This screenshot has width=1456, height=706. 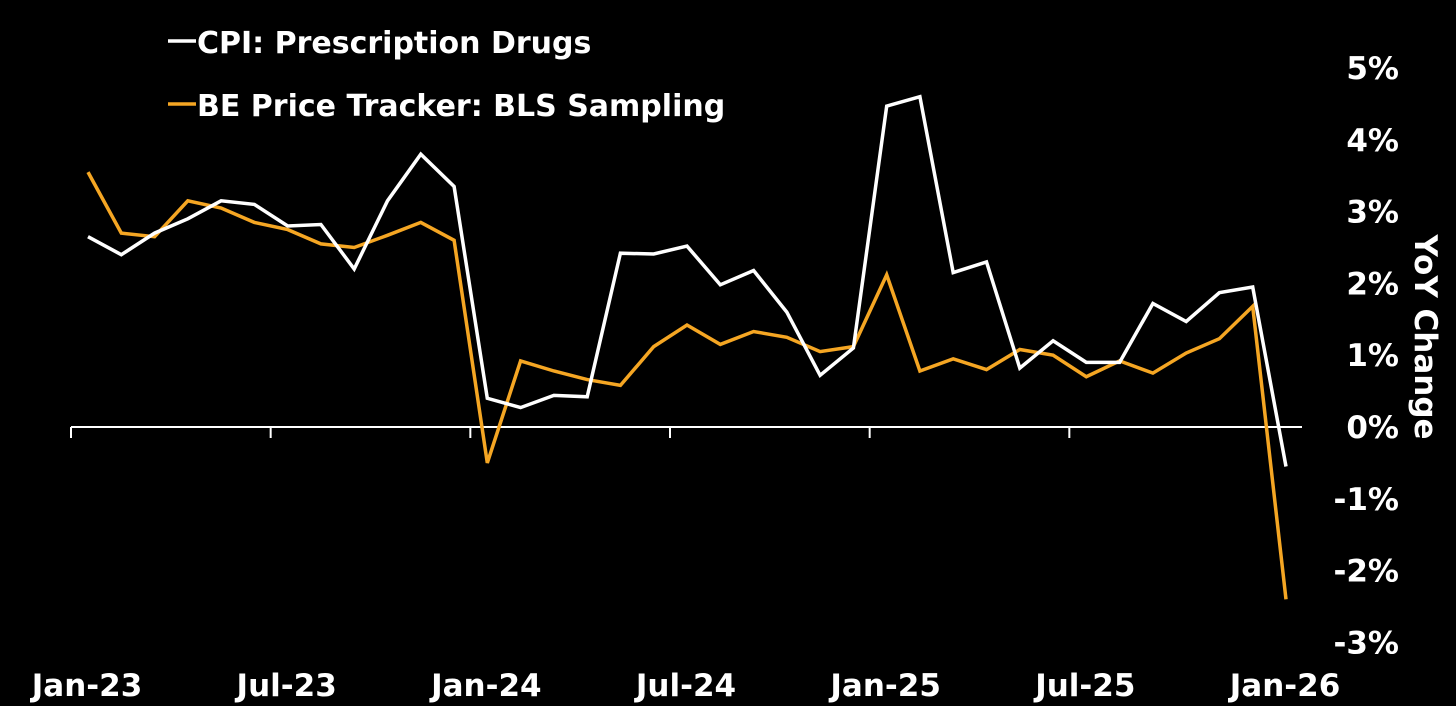 I want to click on legend-label: BE Price Tracker: BLS Sampling, so click(x=461, y=106).